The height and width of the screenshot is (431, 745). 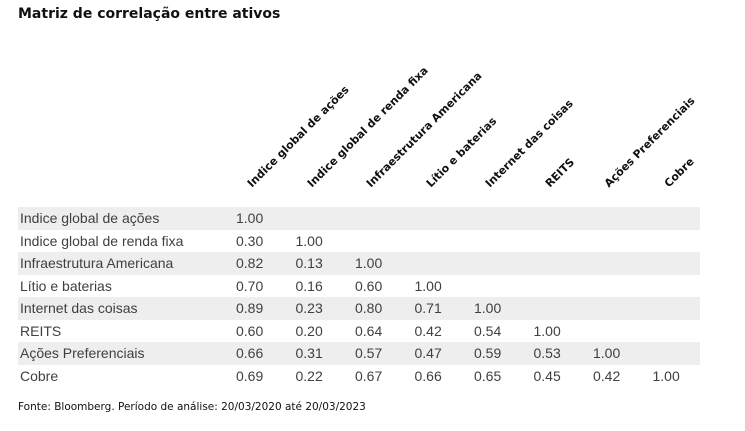 I want to click on correlation-cell: 0.80, so click(x=373, y=308).